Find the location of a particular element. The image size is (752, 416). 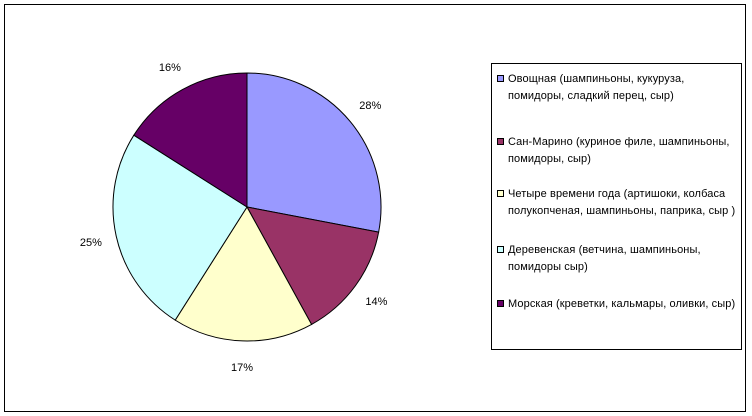

slice-percent-label: 14% is located at coordinates (376, 302).